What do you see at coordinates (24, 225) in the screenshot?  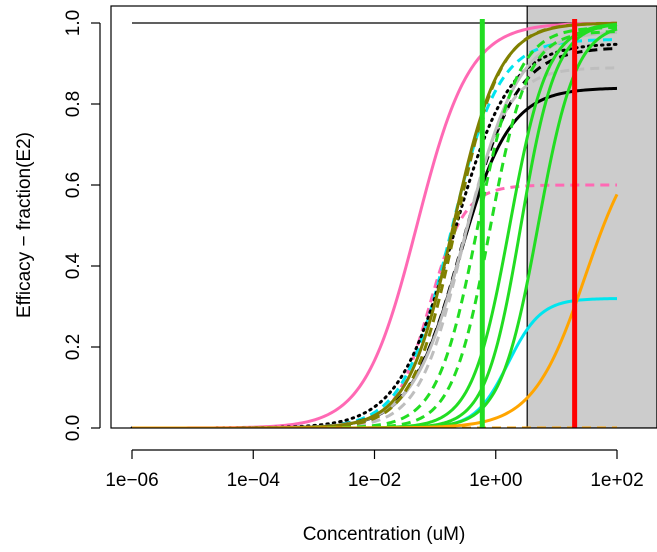 I see `y-axis-label: Efficacy − fraction(E2)` at bounding box center [24, 225].